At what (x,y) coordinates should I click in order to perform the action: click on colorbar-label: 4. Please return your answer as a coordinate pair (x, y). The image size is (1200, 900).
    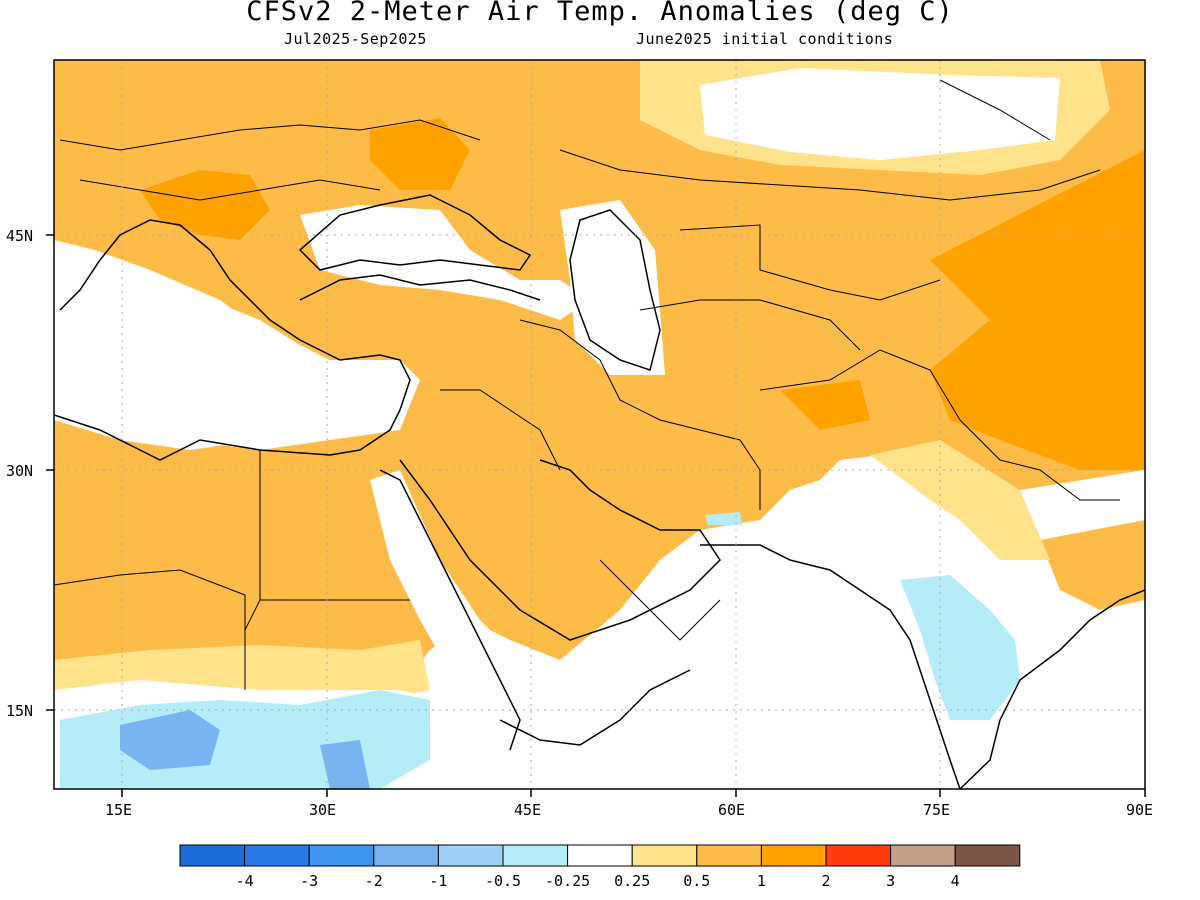
    Looking at the image, I should click on (955, 881).